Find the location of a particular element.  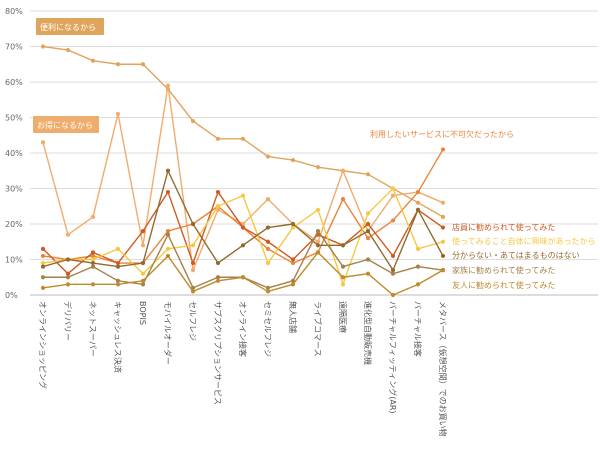

y-tick-label: 80% is located at coordinates (14, 11).